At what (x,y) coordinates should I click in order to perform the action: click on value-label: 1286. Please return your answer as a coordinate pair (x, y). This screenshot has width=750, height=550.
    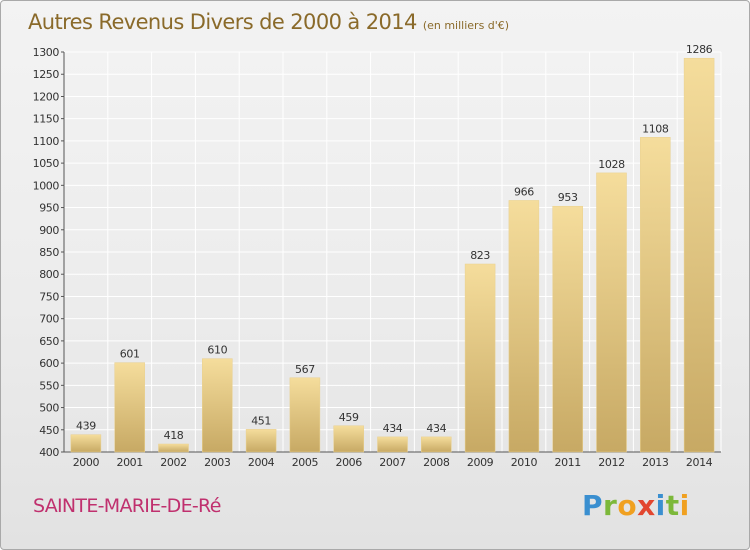
    Looking at the image, I should click on (699, 49).